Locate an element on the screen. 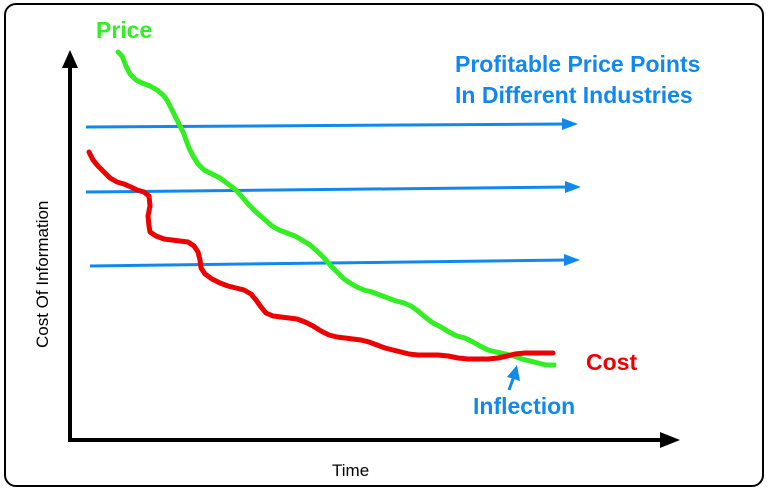 Image resolution: width=770 pixels, height=493 pixels. price-point-arrow-1-head-icon is located at coordinates (570, 124).